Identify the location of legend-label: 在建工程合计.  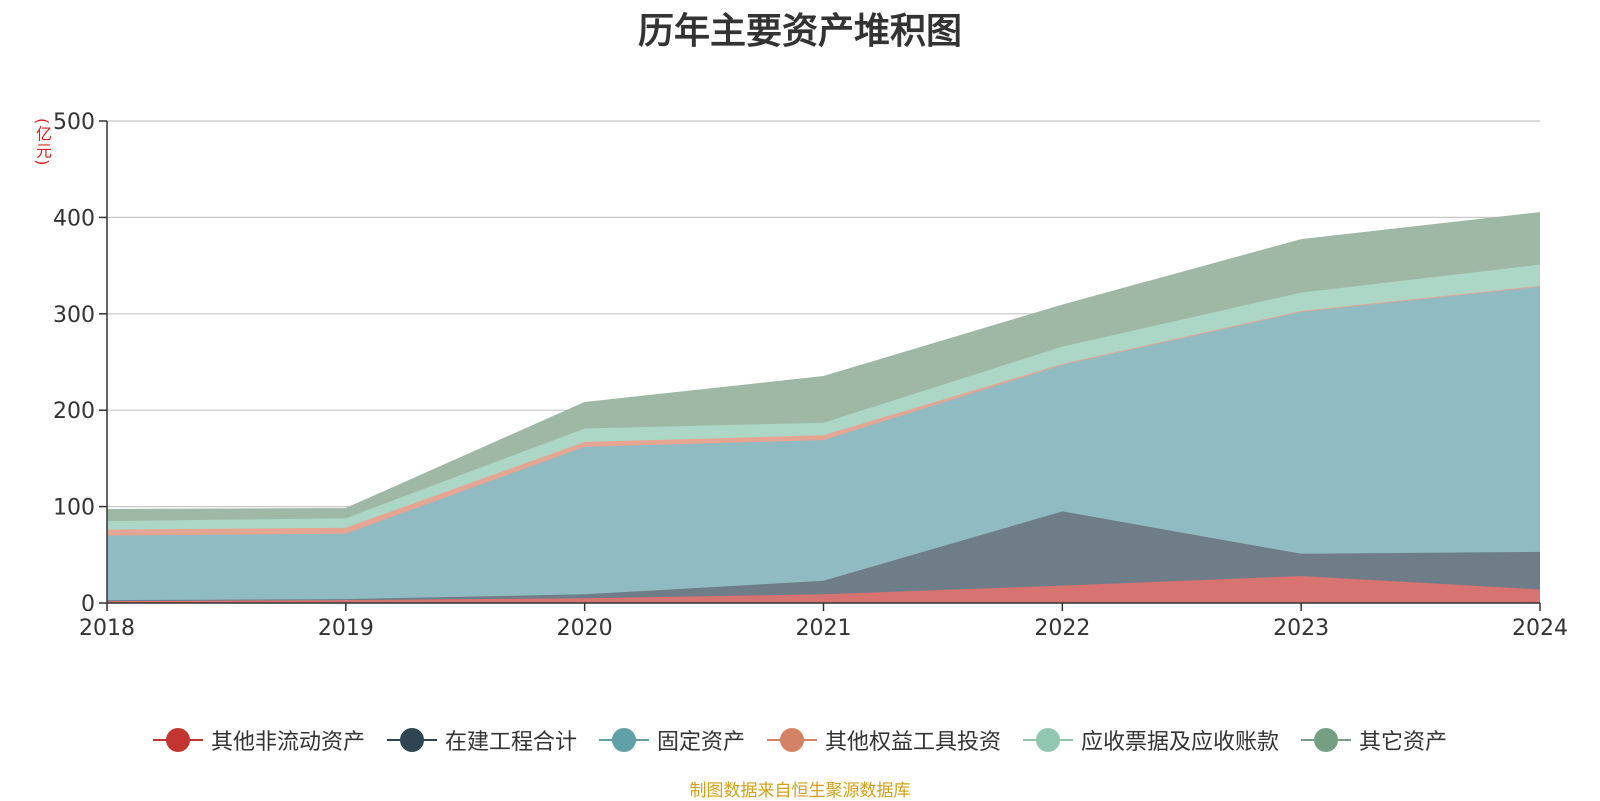
(510, 742).